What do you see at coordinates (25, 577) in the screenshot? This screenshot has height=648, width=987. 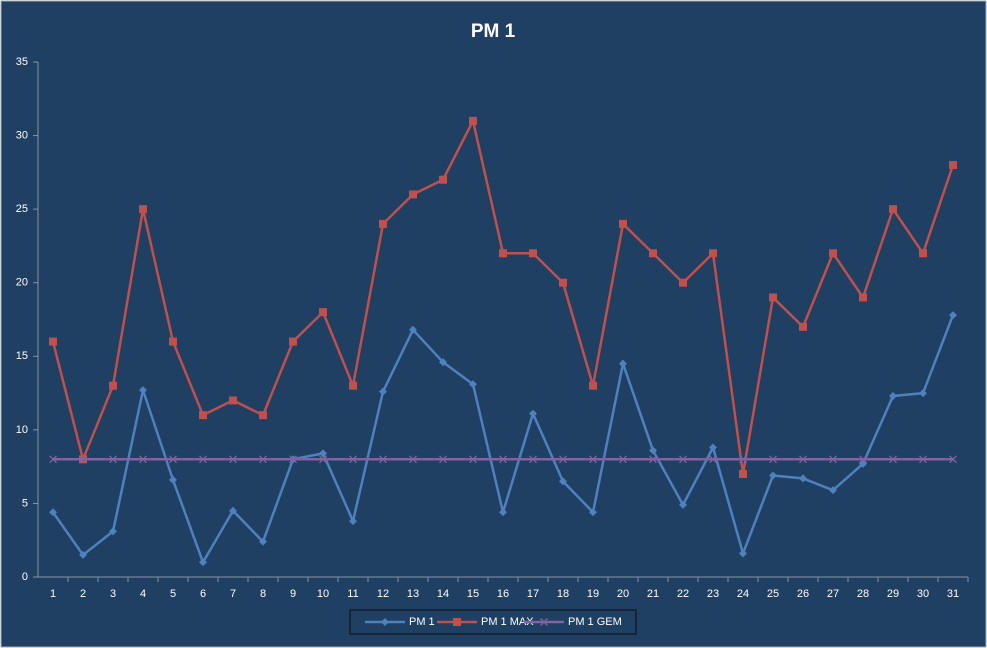 I see `y-tick-label: 0` at bounding box center [25, 577].